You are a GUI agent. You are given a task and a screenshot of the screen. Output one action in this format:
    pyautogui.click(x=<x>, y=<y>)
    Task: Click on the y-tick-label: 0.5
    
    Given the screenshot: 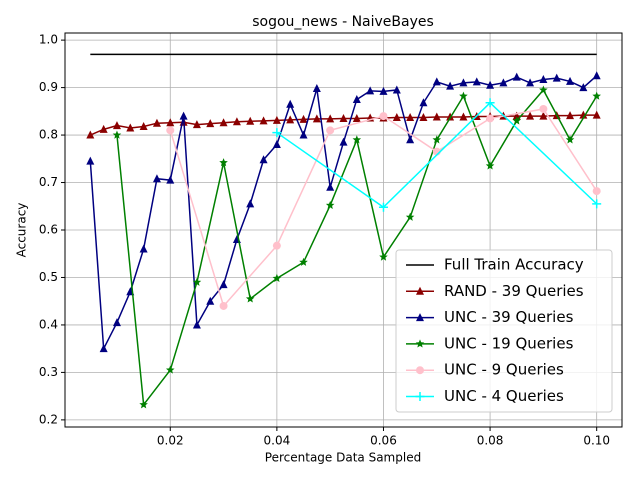 What is the action you would take?
    pyautogui.click(x=48, y=277)
    